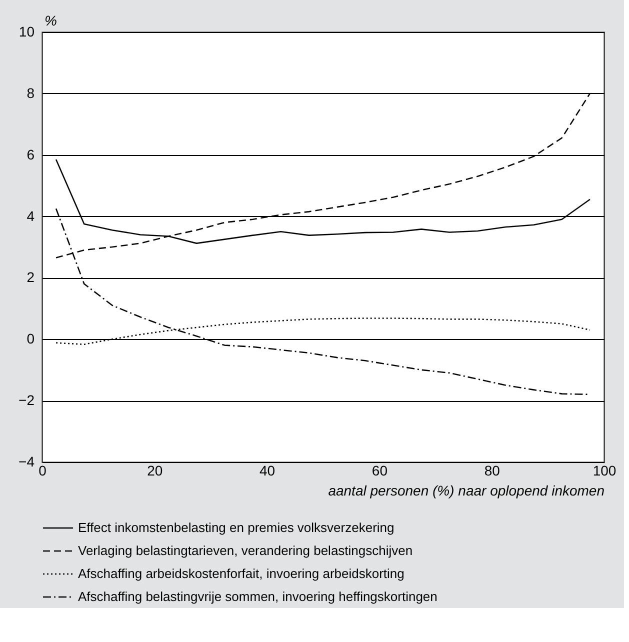  What do you see at coordinates (492, 470) in the screenshot?
I see `x-tick-label: 80` at bounding box center [492, 470].